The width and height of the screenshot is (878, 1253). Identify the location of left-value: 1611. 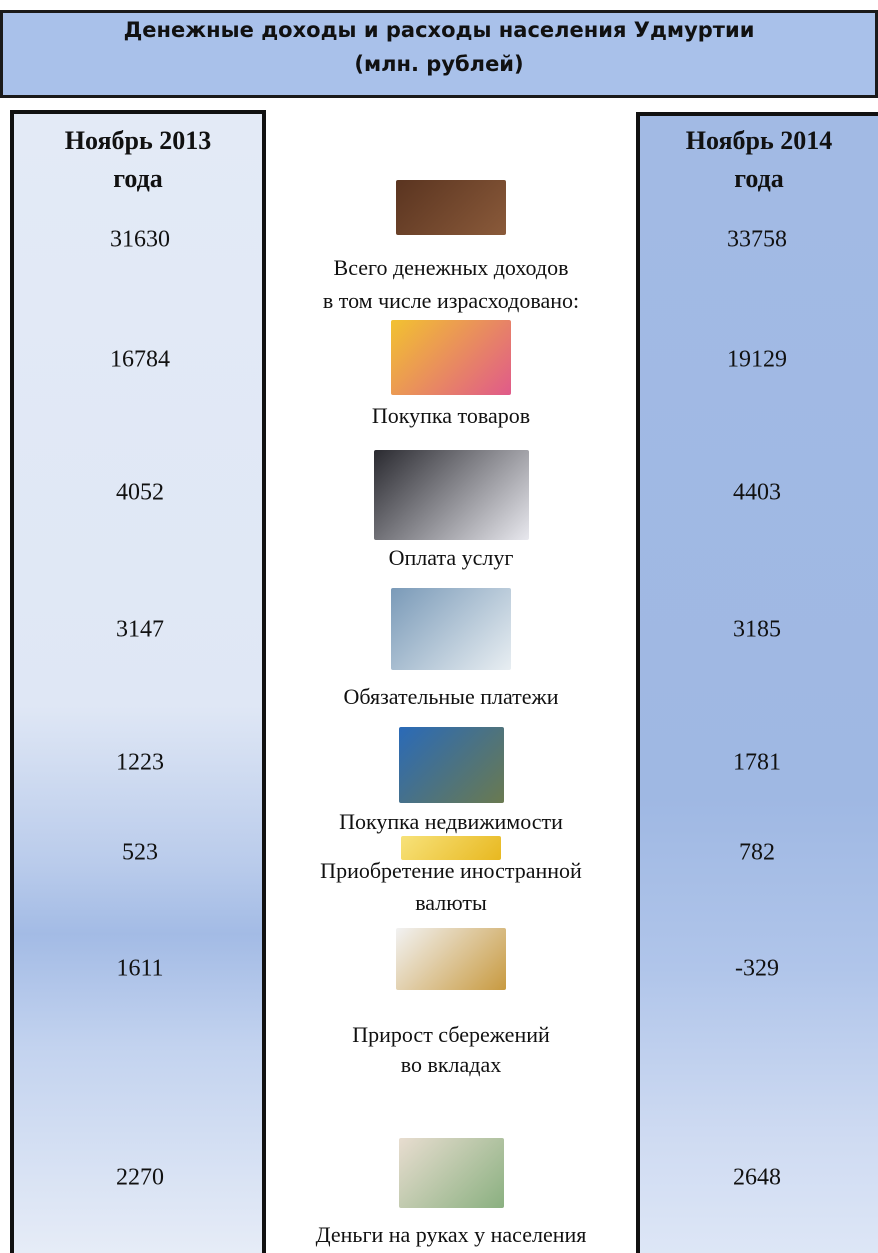
(140, 968).